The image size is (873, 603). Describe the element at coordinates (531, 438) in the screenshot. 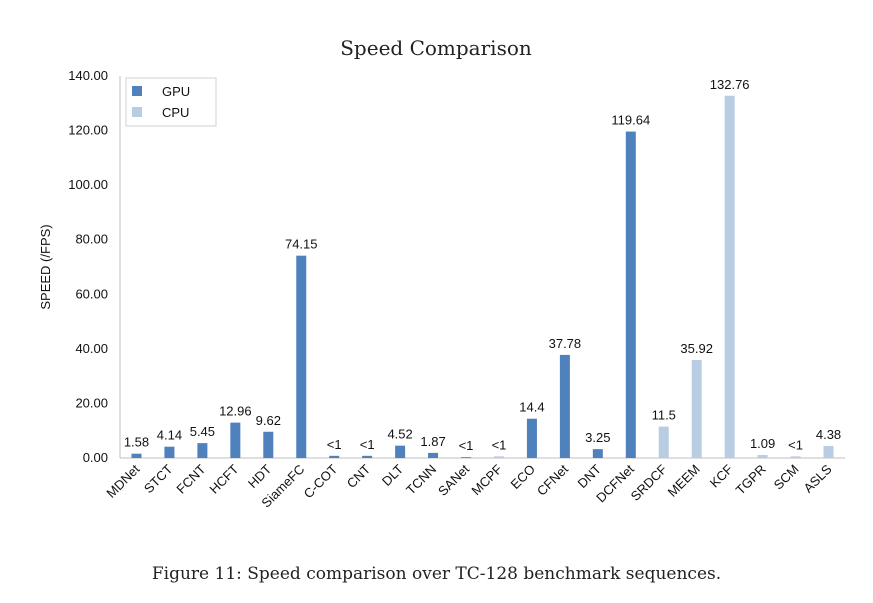

I see `bar-eco` at that location.